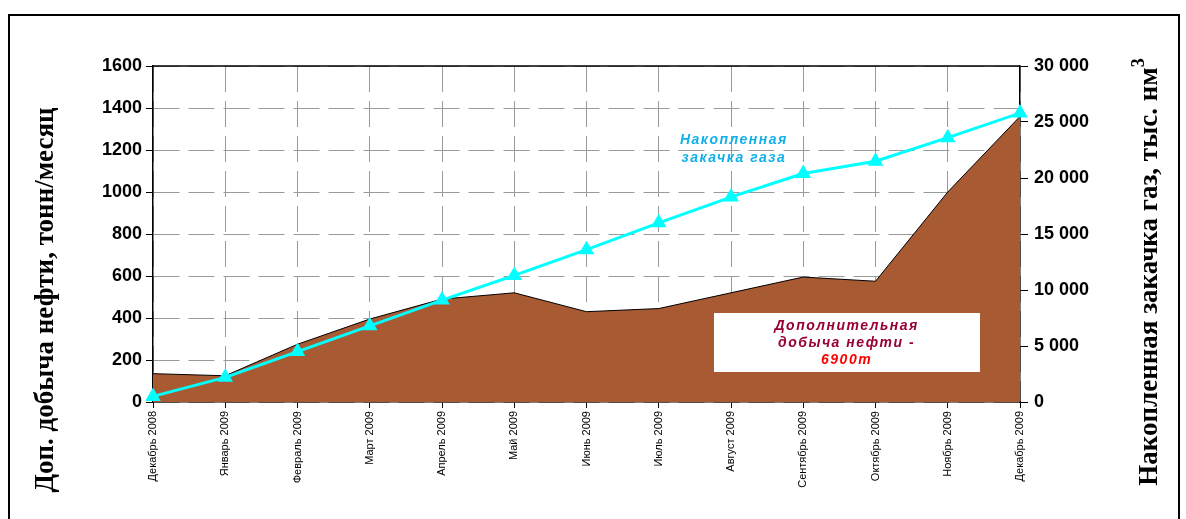 The width and height of the screenshot is (1186, 519). Describe the element at coordinates (1062, 176) in the screenshot. I see `y2-tick-label: 20 000` at that location.